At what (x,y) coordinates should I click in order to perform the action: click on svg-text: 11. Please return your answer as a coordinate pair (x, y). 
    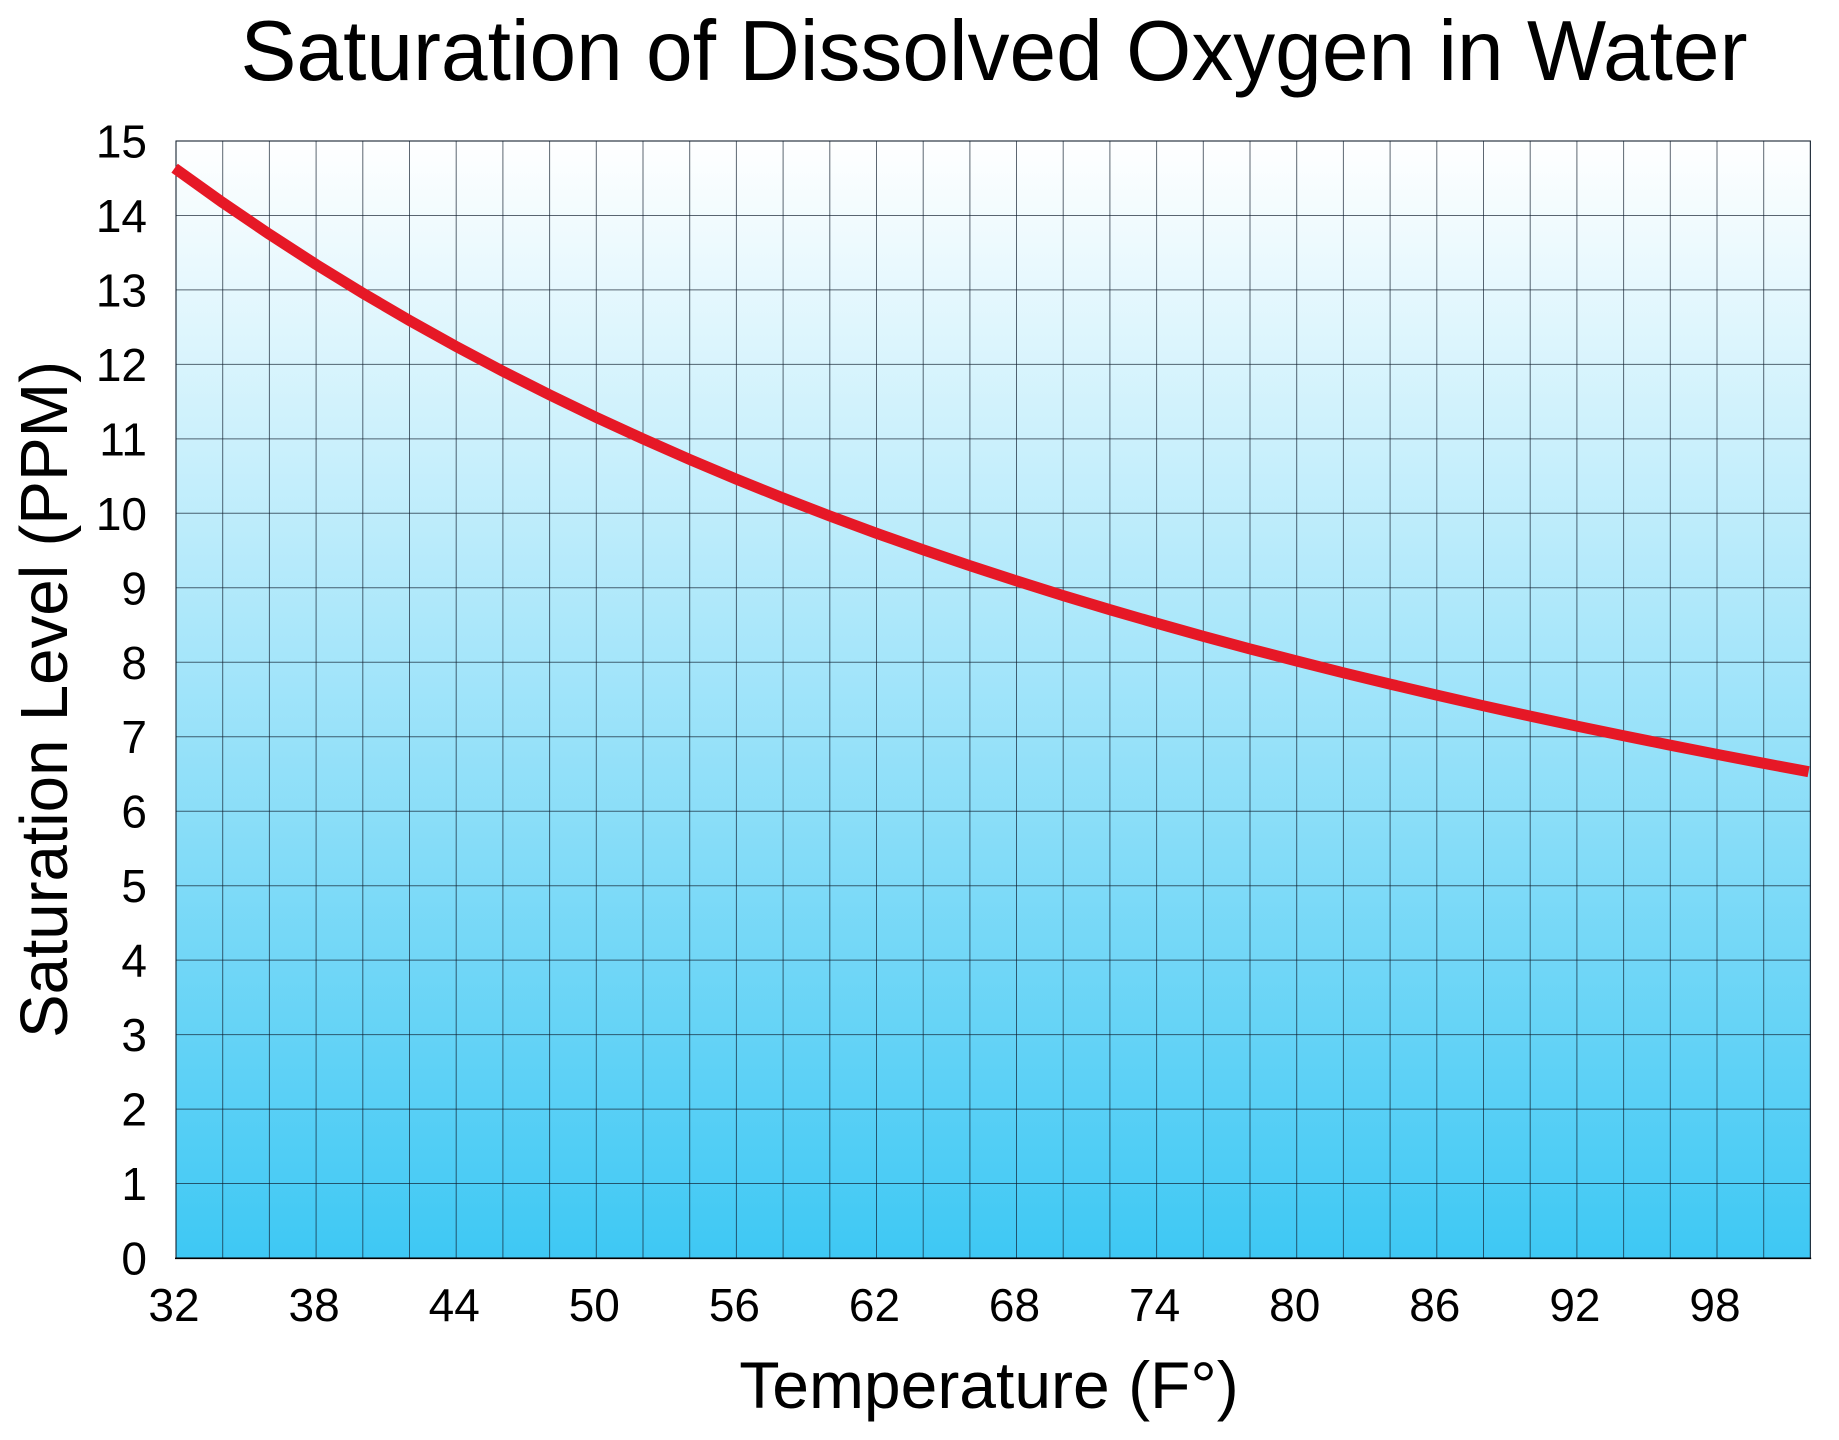
    Looking at the image, I should click on (123, 439).